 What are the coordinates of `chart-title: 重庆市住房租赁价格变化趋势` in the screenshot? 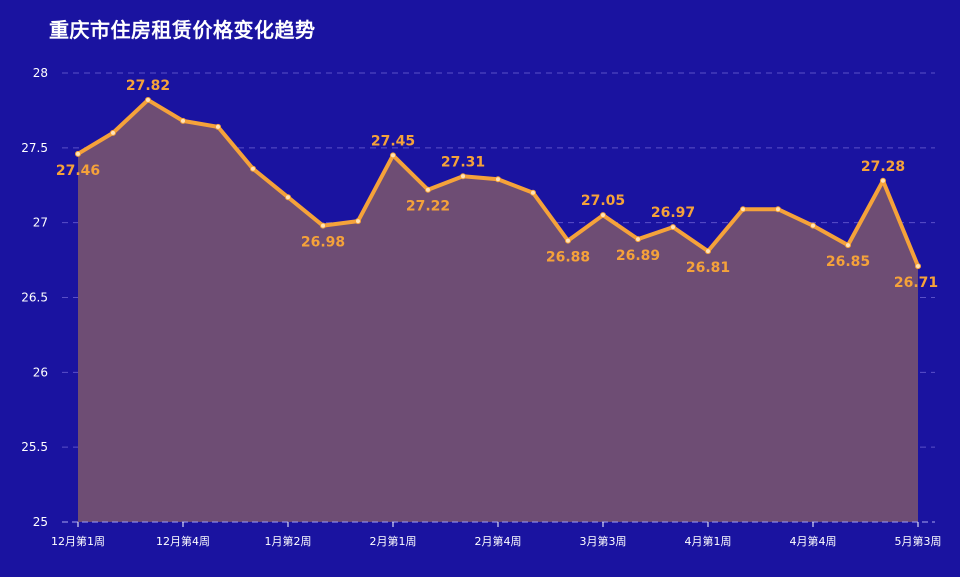 It's located at (182, 30).